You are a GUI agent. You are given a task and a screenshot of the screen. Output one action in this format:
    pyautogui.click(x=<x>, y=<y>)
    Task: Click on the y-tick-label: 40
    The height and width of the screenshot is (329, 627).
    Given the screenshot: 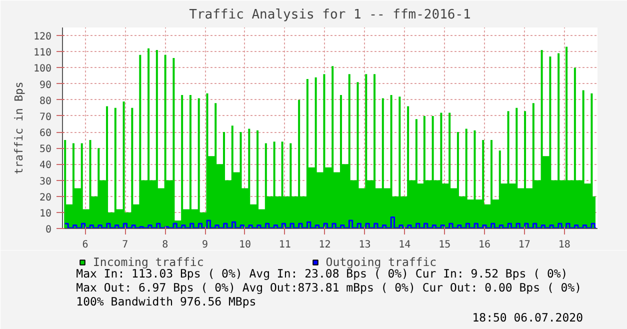 What is the action you would take?
    pyautogui.click(x=45, y=166)
    